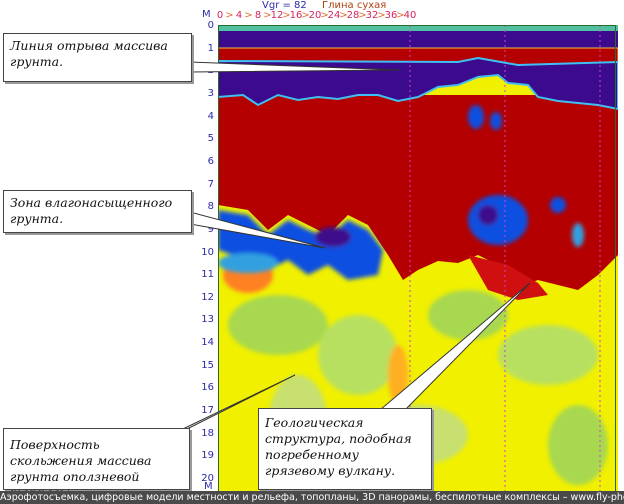 The image size is (624, 504). I want to click on y-tick-label: 5, so click(210, 139).